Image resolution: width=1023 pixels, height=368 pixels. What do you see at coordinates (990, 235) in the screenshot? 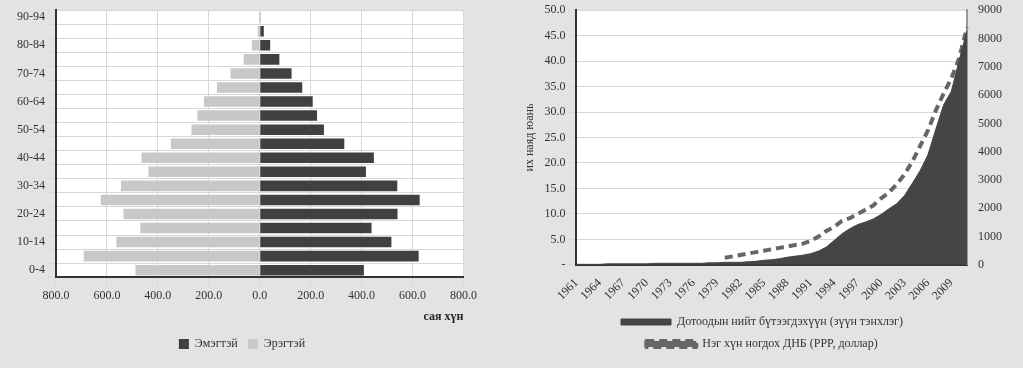
I see `y2-tick-label: 1000` at bounding box center [990, 235].